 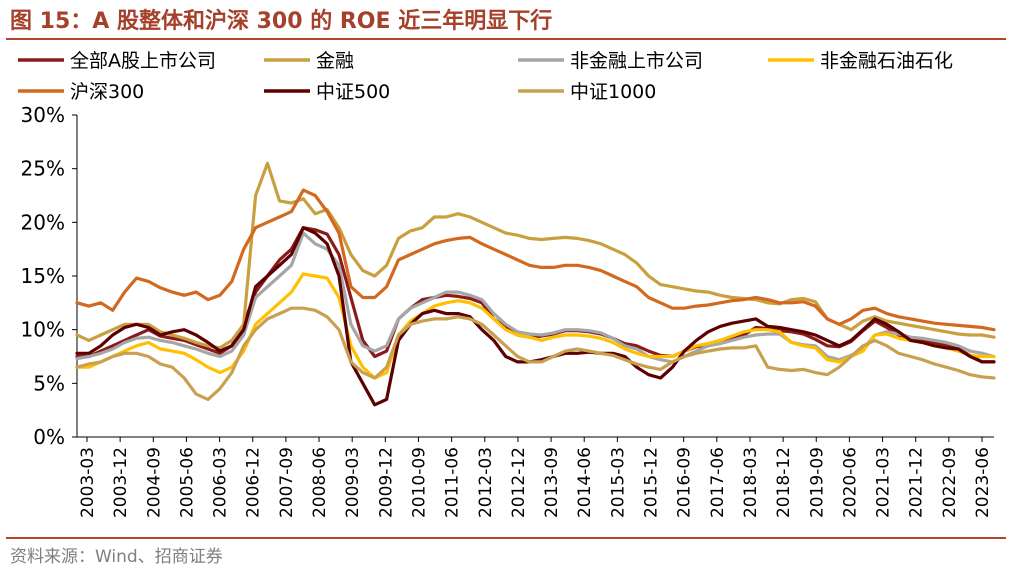 What do you see at coordinates (49, 383) in the screenshot?
I see `y-tick-label: 5%` at bounding box center [49, 383].